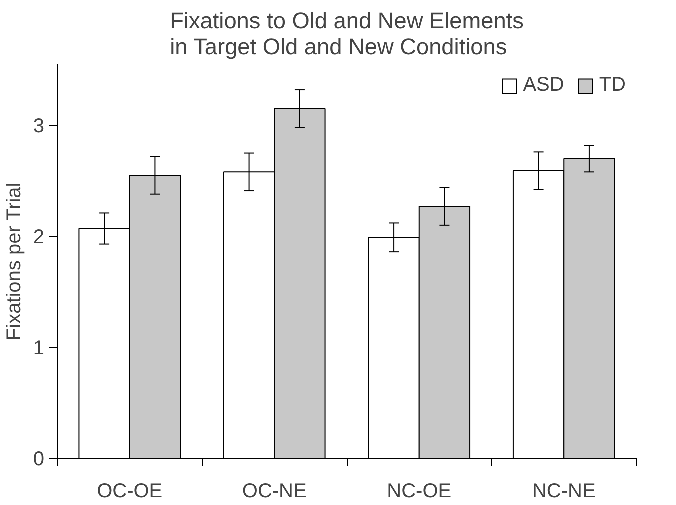  I want to click on y-tick-label: 3, so click(38, 127).